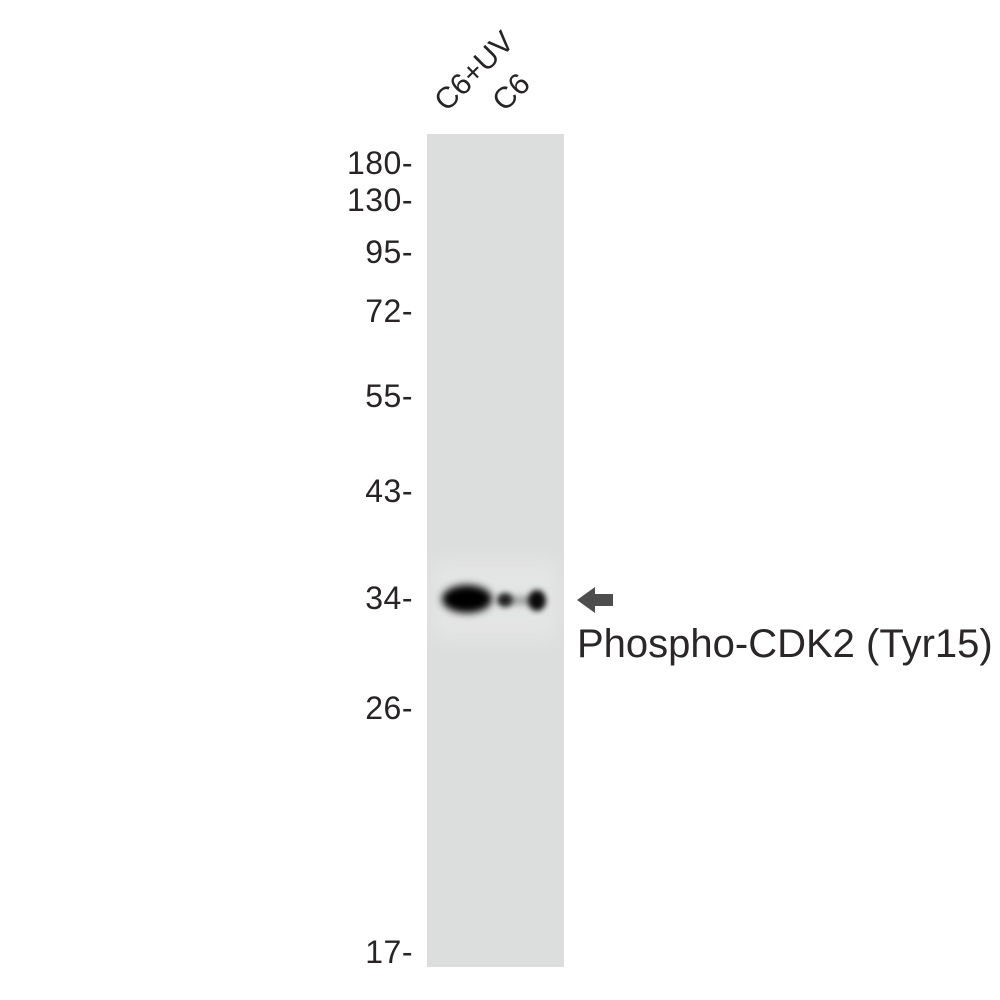  I want to click on mw-marker-label: 95-, so click(389, 252).